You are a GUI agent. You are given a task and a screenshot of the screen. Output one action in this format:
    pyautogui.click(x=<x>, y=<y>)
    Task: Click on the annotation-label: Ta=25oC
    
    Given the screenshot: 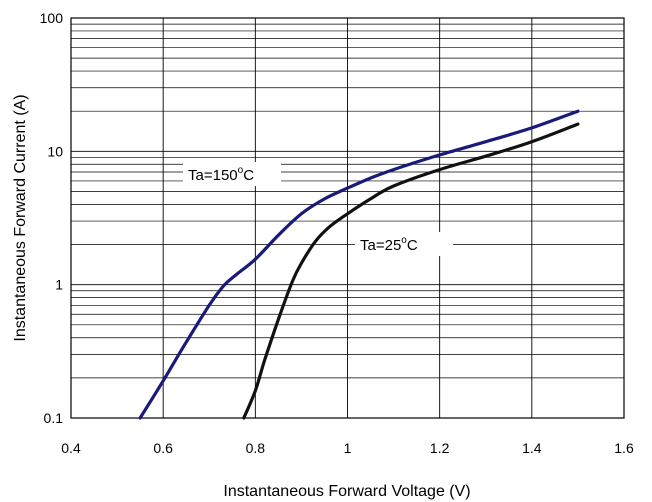 What is the action you would take?
    pyautogui.click(x=389, y=244)
    